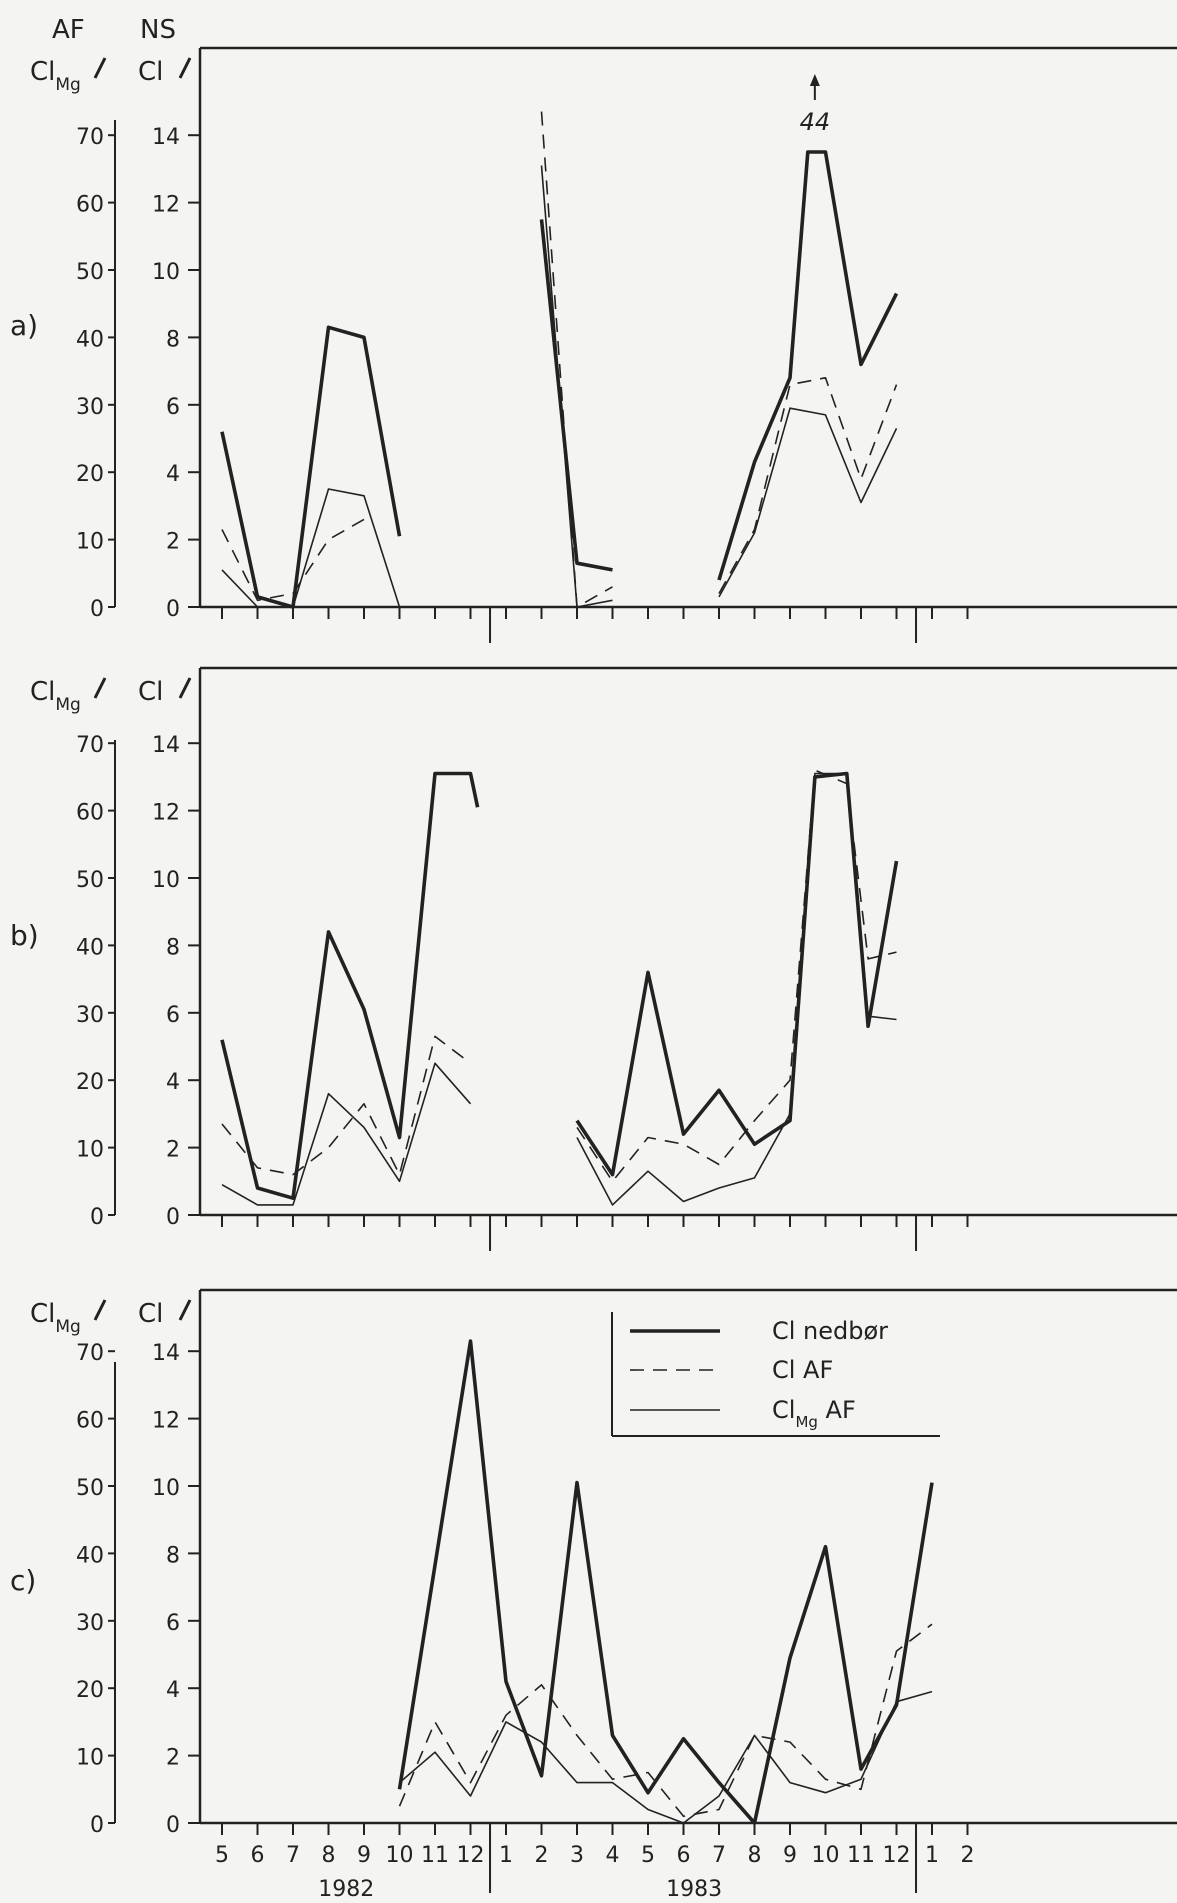 Image resolution: width=1177 pixels, height=1903 pixels. I want to click on year-label: 1982, so click(346, 1889).